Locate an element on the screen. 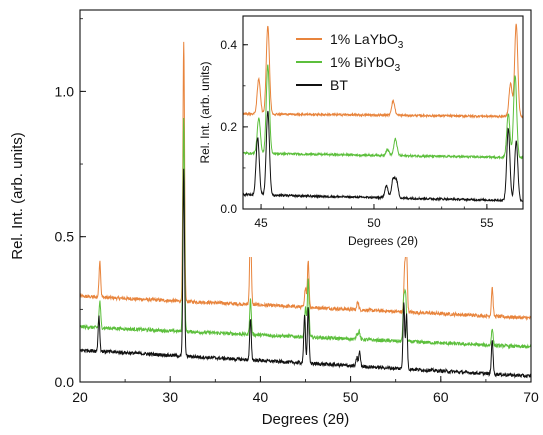  inset-series-1-biybo3 is located at coordinates (383, 112).